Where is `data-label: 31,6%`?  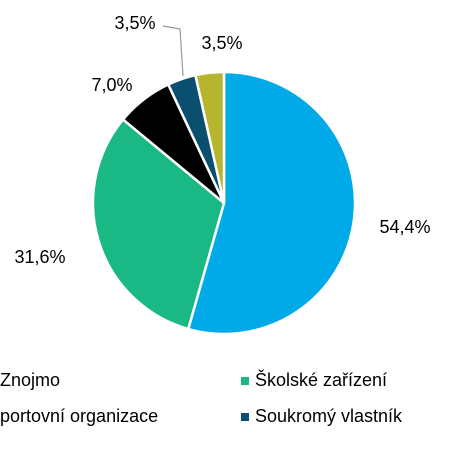
data-label: 31,6% is located at coordinates (39, 257).